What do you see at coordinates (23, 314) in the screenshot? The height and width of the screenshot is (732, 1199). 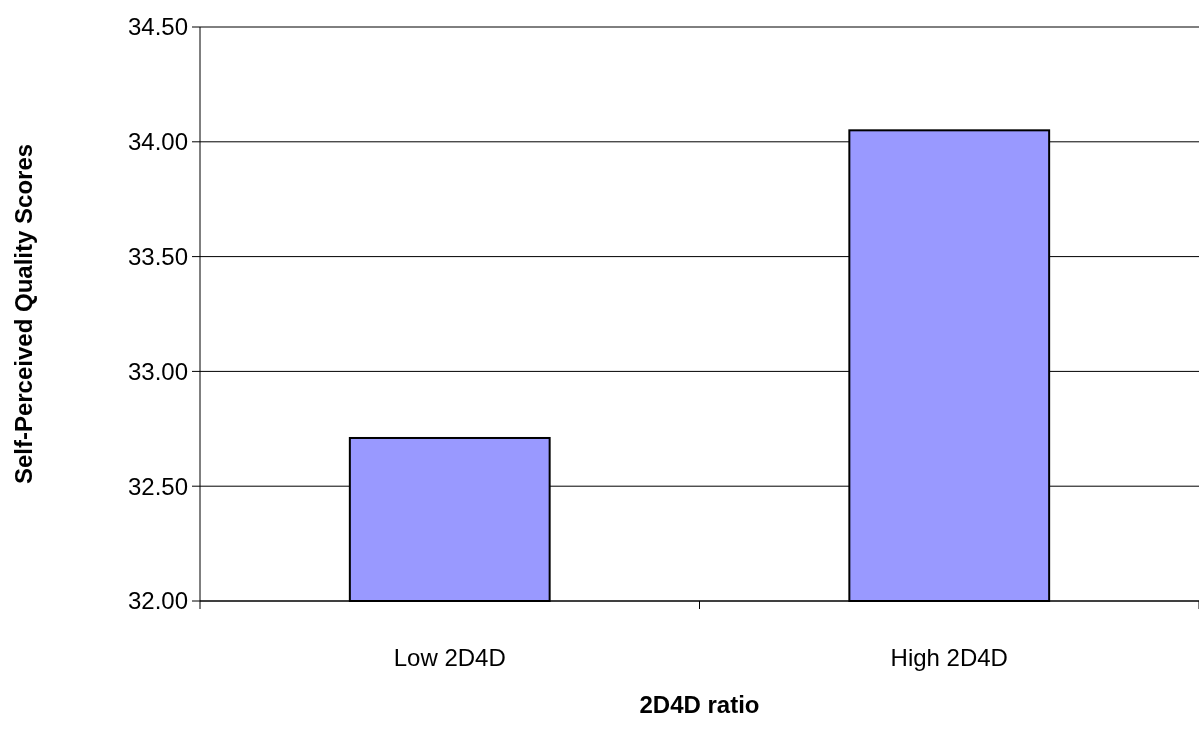 I see `y-axis-title: Self-Perceived Quality Scores` at bounding box center [23, 314].